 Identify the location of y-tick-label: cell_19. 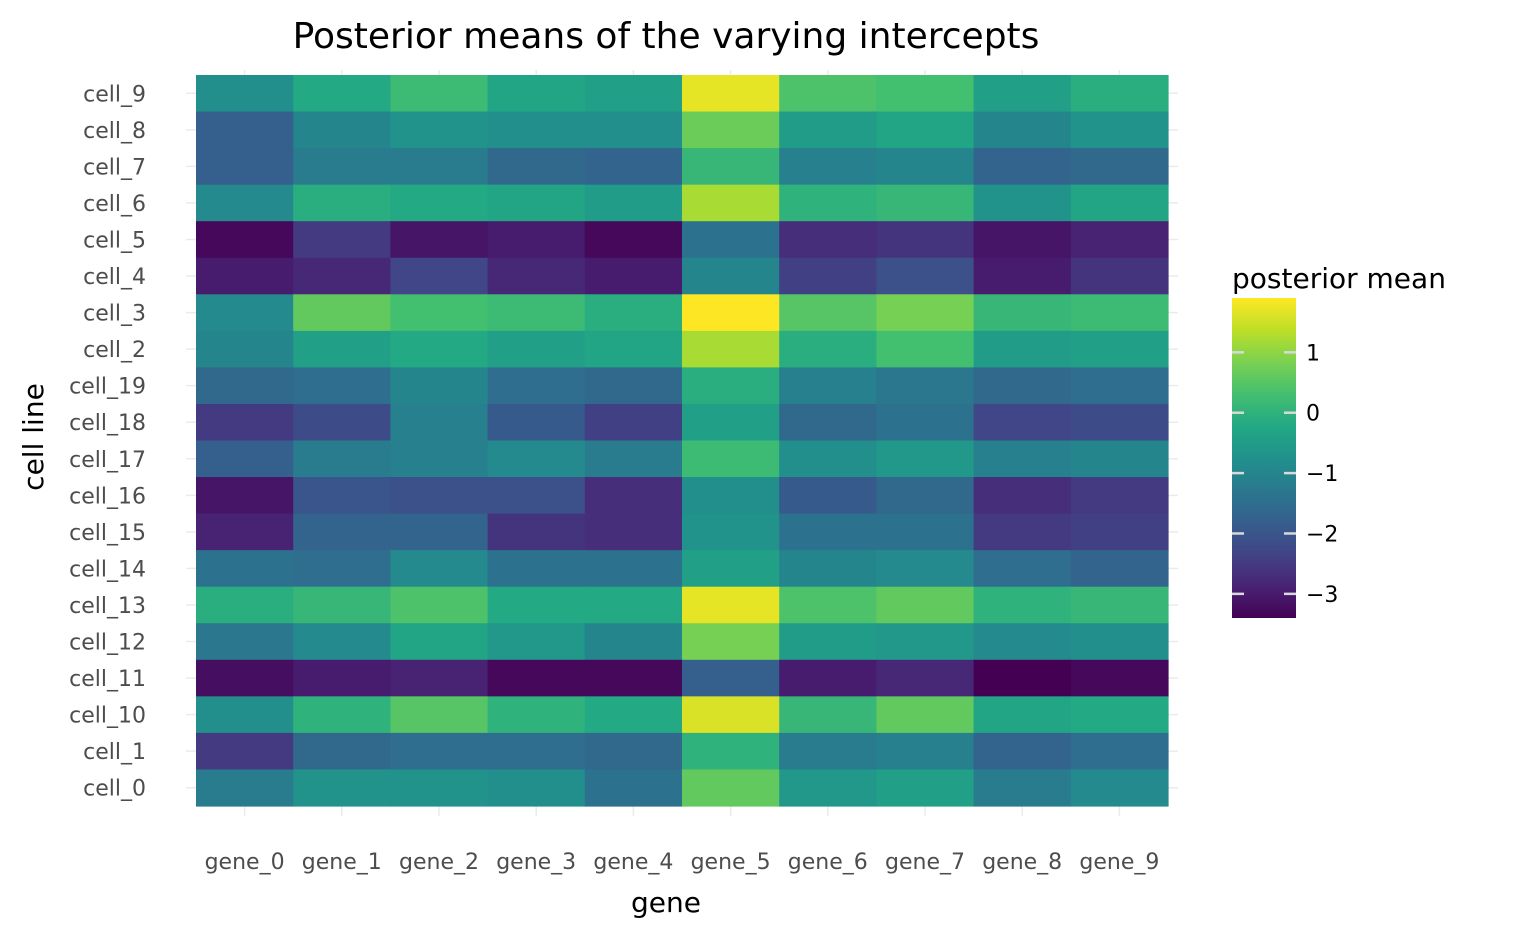
(107, 387).